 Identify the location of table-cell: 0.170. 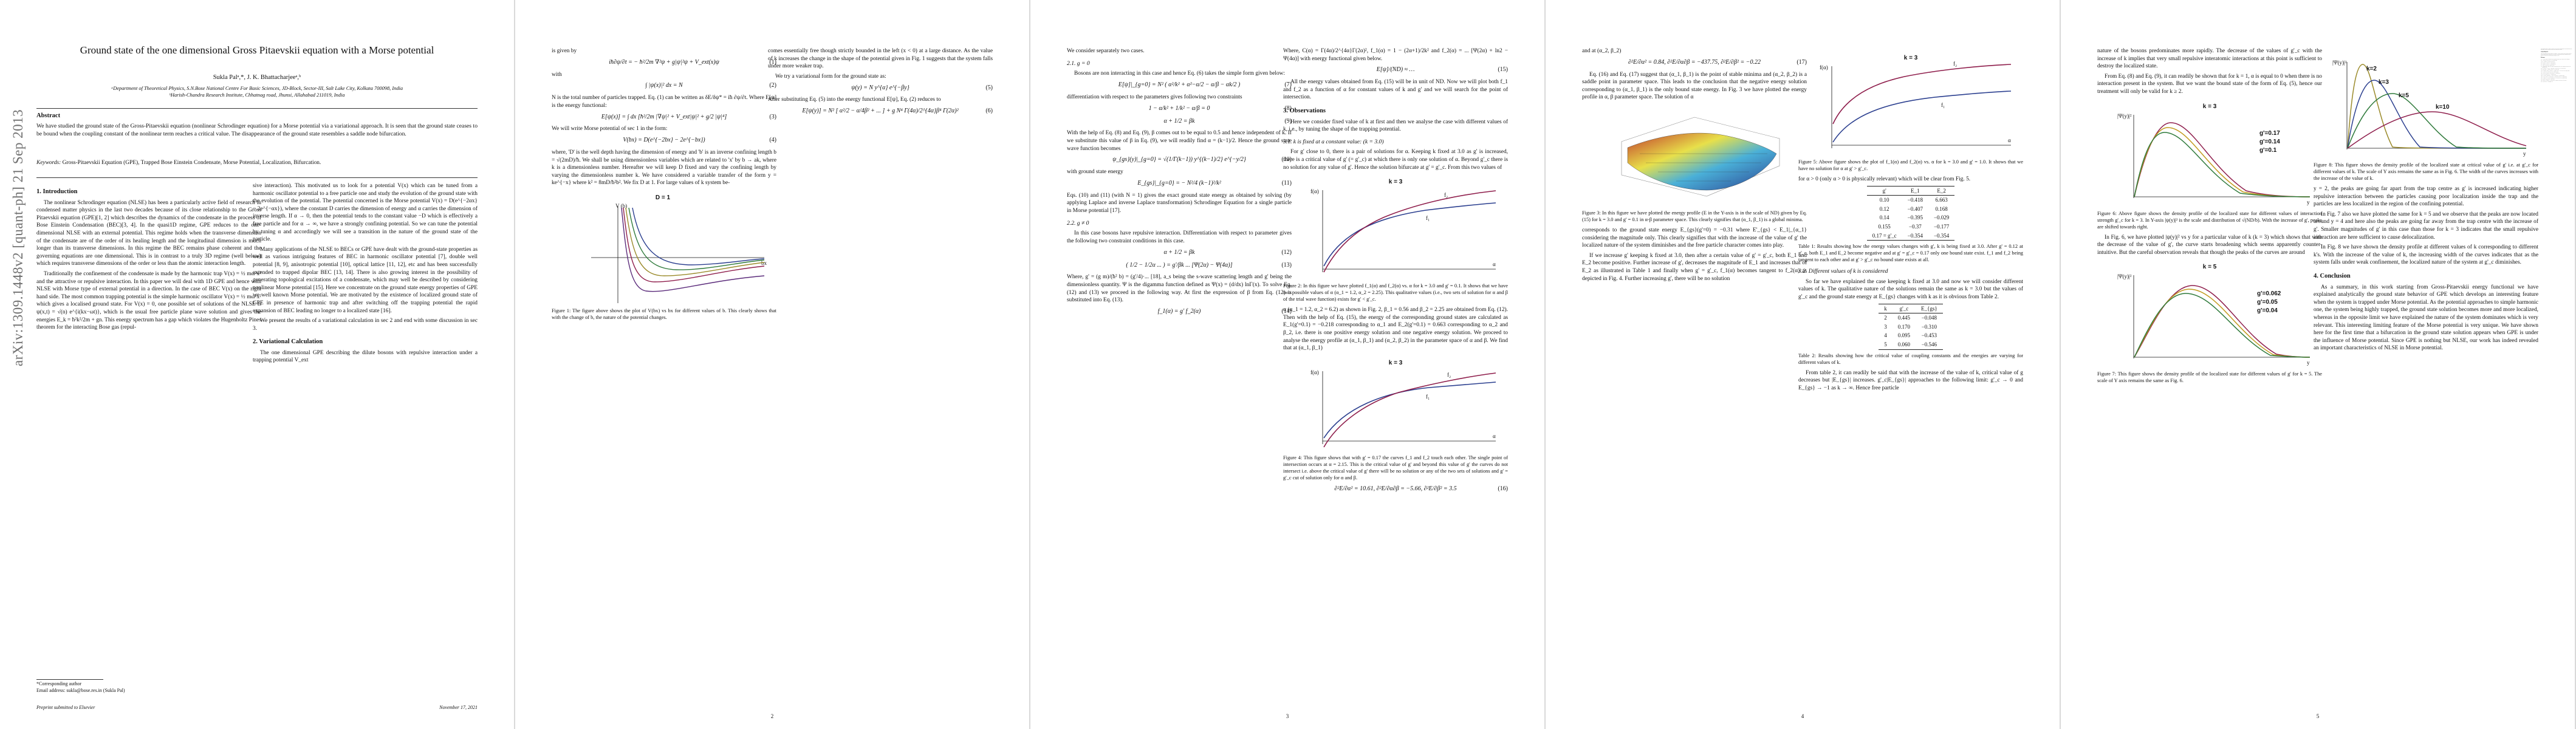
(1904, 327).